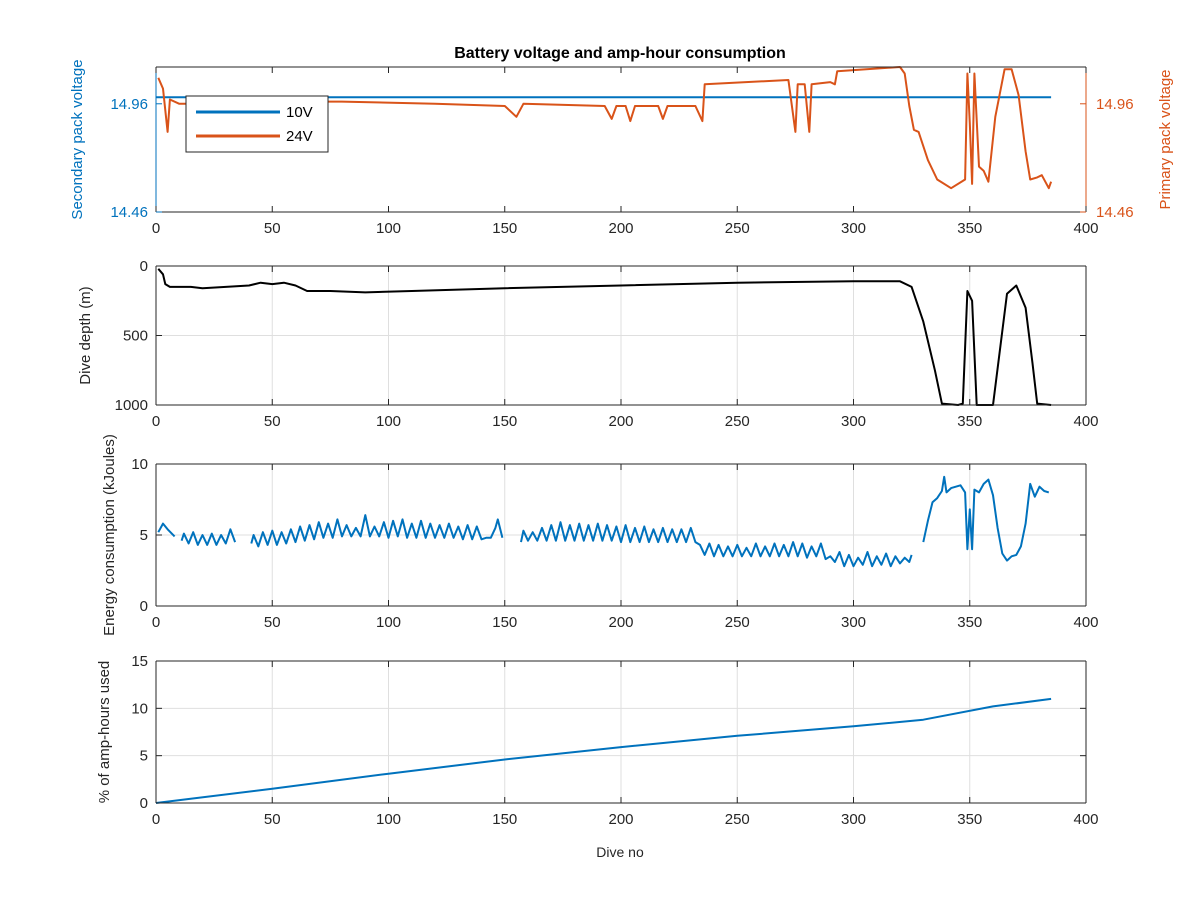  What do you see at coordinates (104, 732) in the screenshot?
I see `y-axis-label: % of amp-hours used` at bounding box center [104, 732].